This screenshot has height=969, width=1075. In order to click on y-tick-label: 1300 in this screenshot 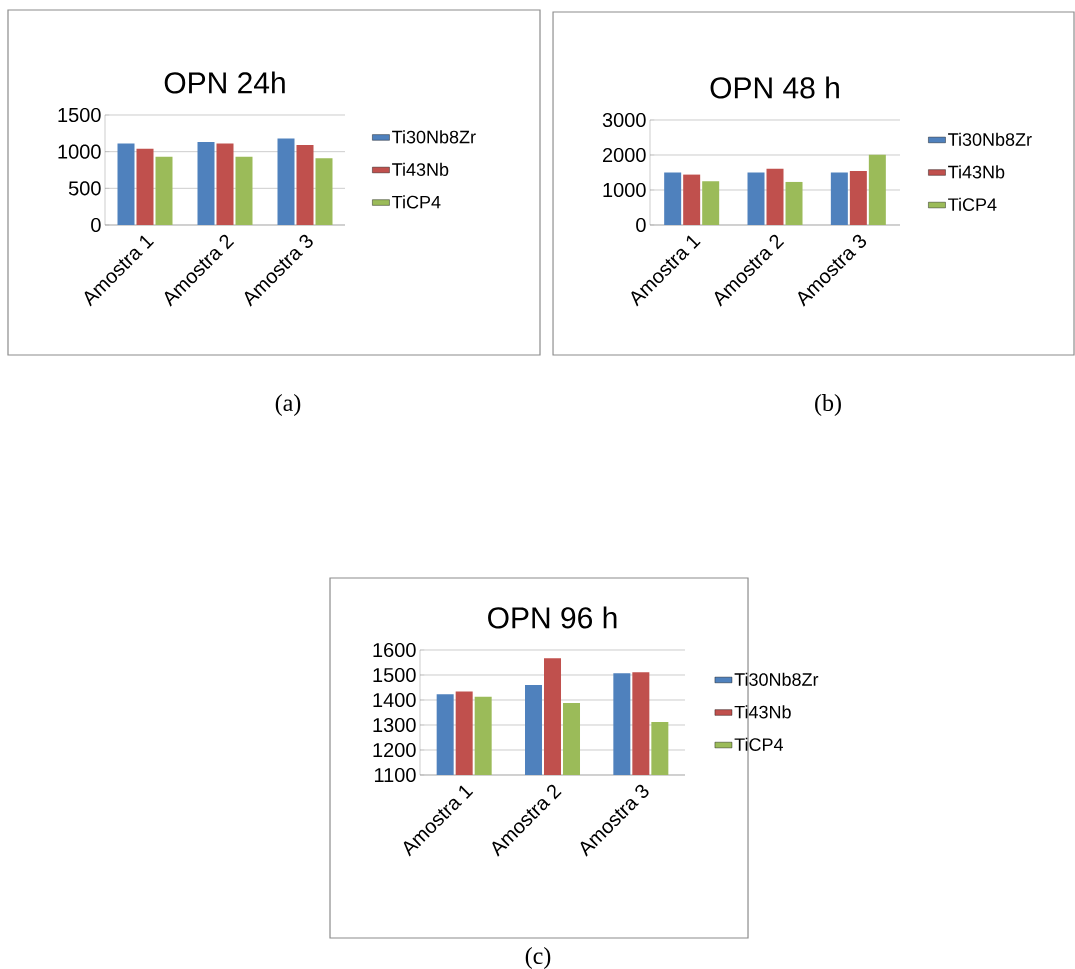, I will do `click(394, 725)`.